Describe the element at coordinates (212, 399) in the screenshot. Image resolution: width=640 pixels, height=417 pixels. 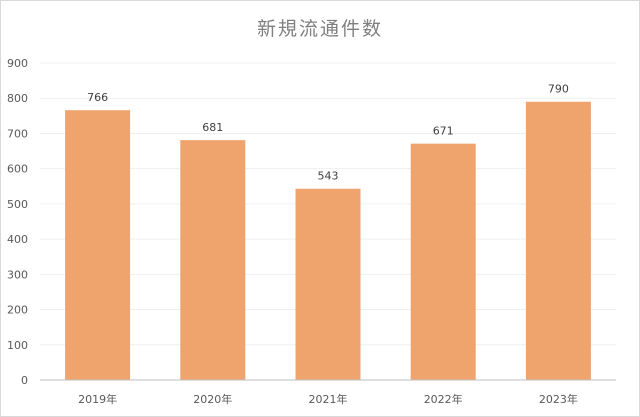
I see `x-tick-label: 2020年` at that location.